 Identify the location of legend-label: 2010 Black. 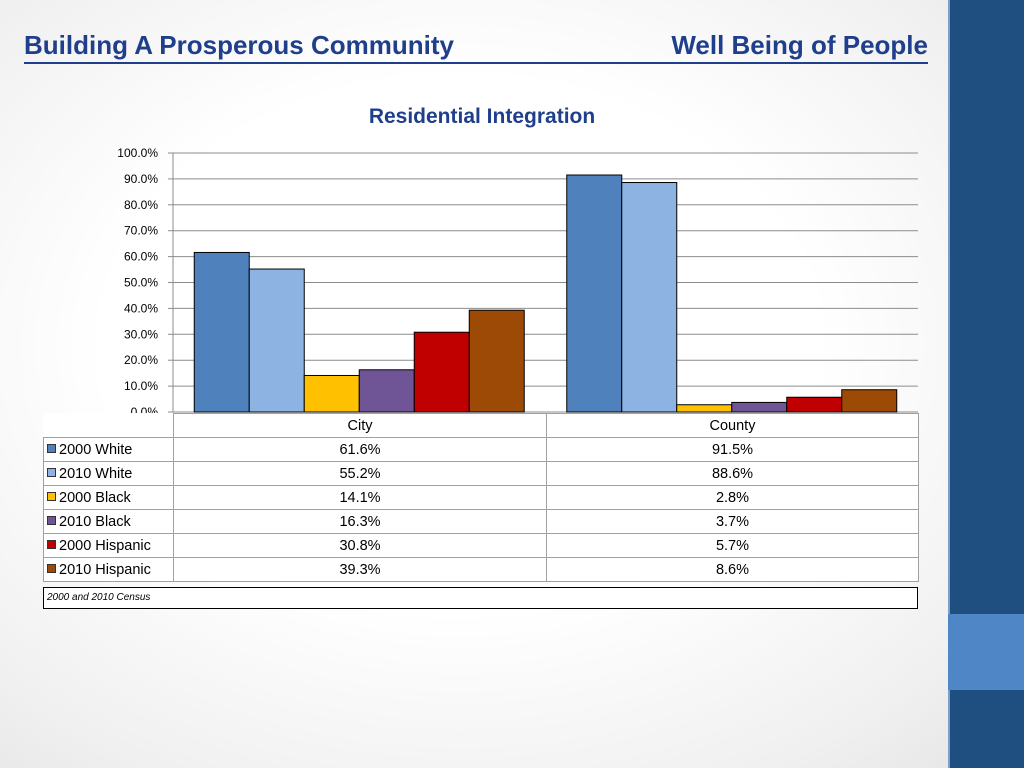
(95, 521).